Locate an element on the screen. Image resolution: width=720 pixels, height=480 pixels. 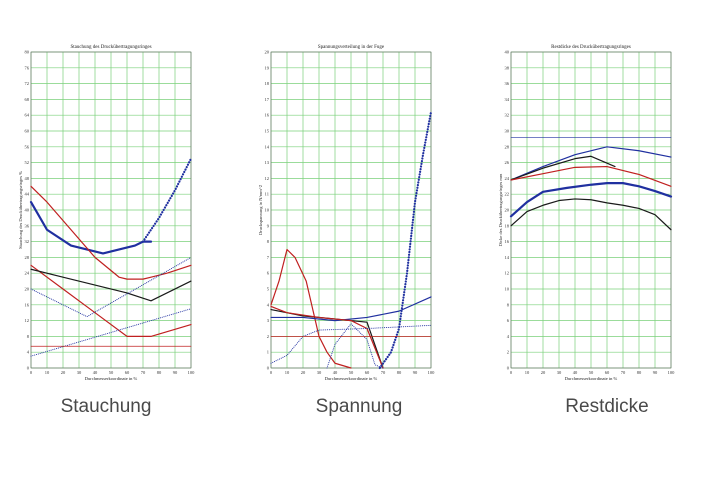
y-axis-label: Druckspannung in N/mm^2 is located at coordinates (260, 210).